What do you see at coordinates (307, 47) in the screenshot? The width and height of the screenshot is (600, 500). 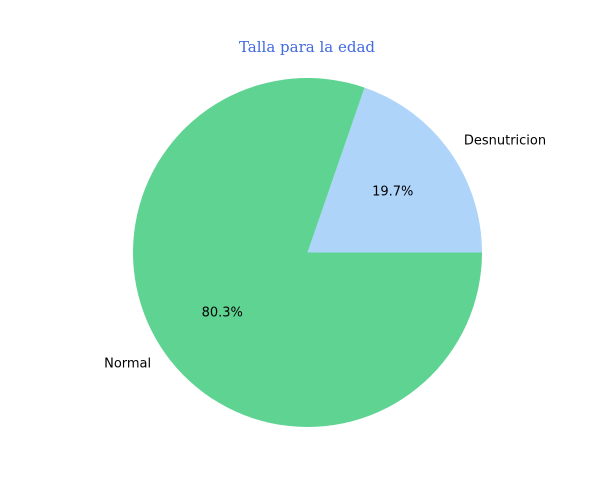 I see `chart-title: Talla para la edad` at bounding box center [307, 47].